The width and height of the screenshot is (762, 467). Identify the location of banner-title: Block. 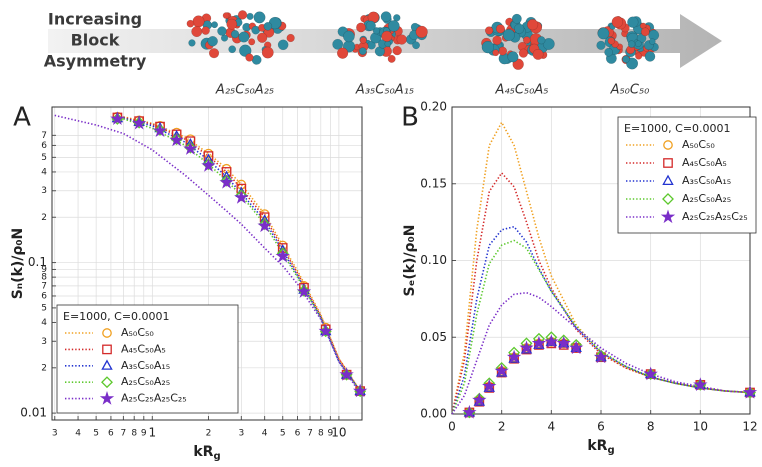
(95, 40).